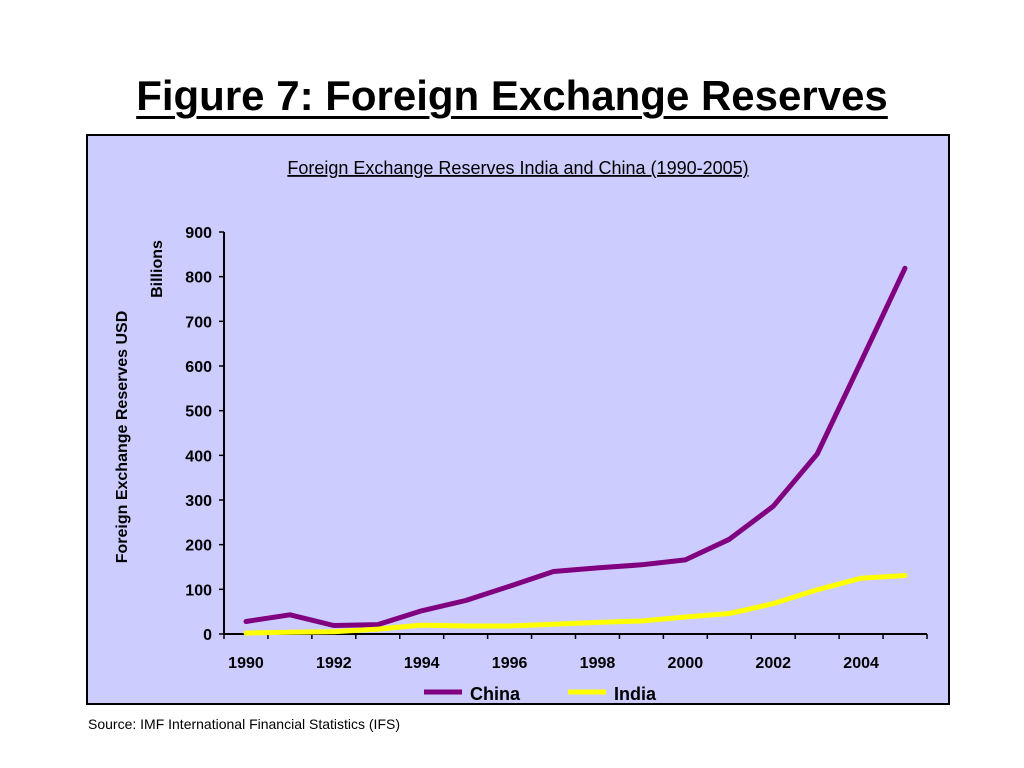 Image resolution: width=1024 pixels, height=768 pixels. What do you see at coordinates (510, 663) in the screenshot?
I see `x-tick-label: 1996` at bounding box center [510, 663].